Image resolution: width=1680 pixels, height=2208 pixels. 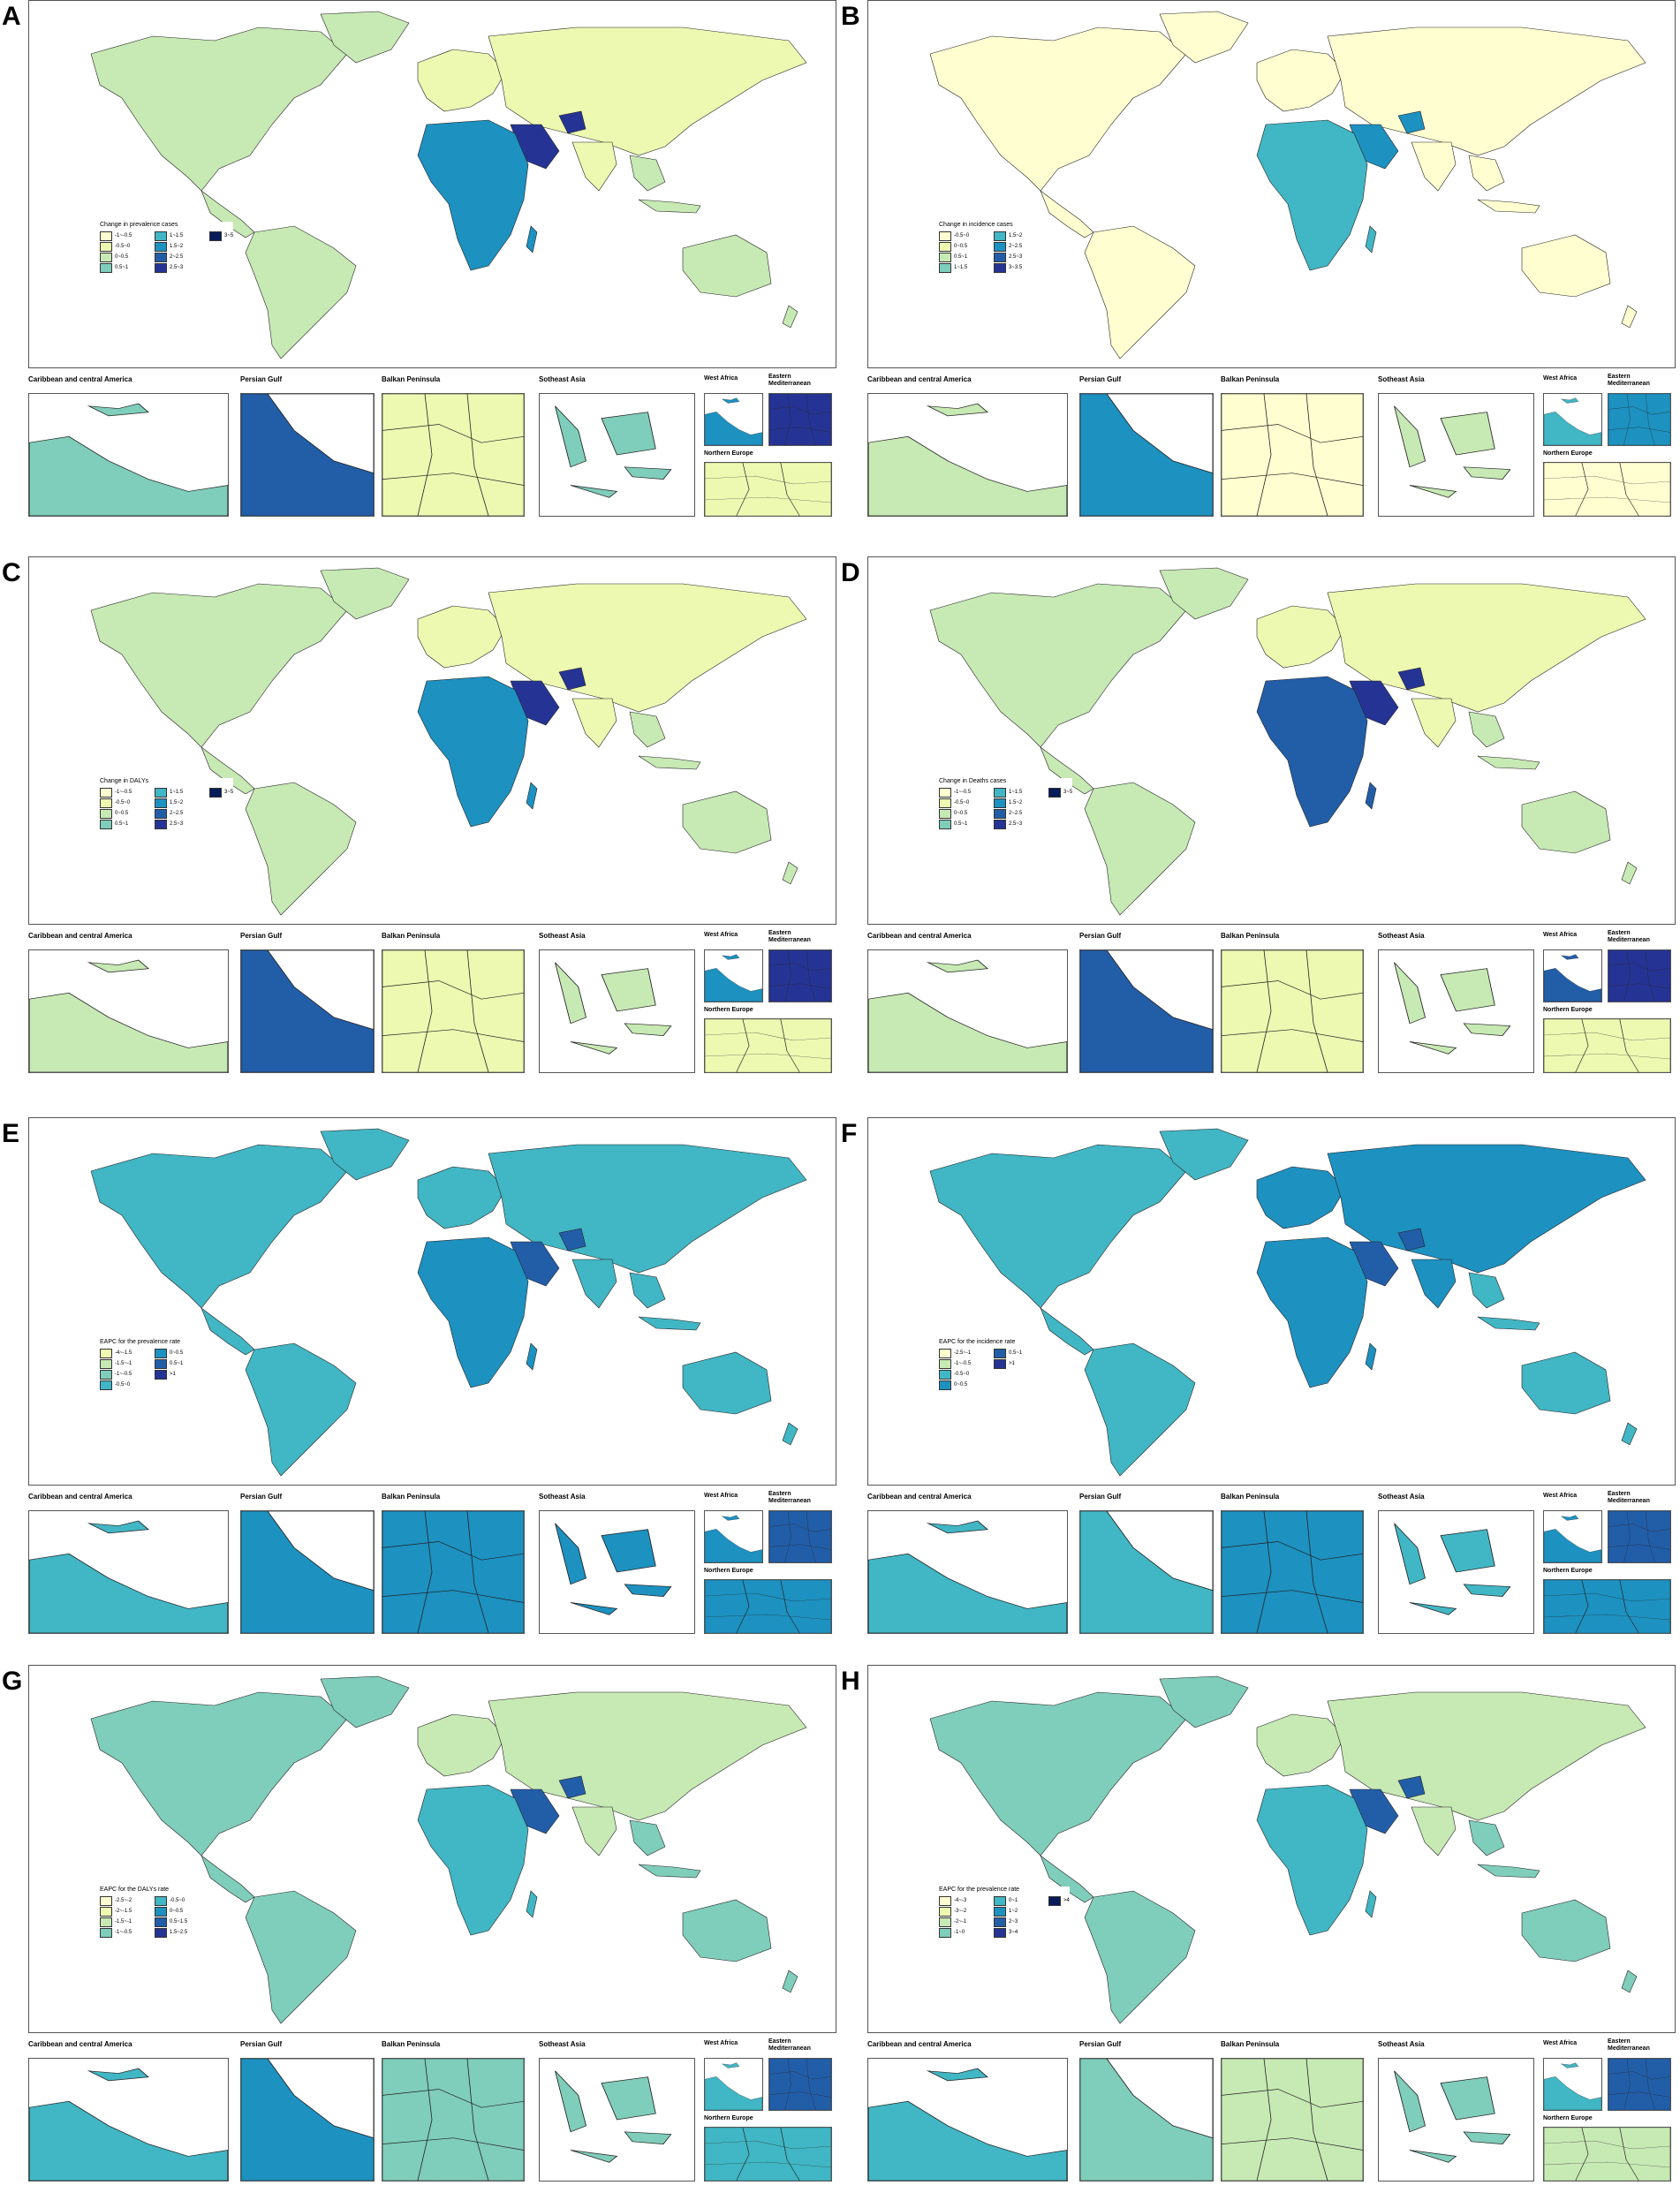 What do you see at coordinates (733, 2086) in the screenshot?
I see `inset-map-west_africa` at bounding box center [733, 2086].